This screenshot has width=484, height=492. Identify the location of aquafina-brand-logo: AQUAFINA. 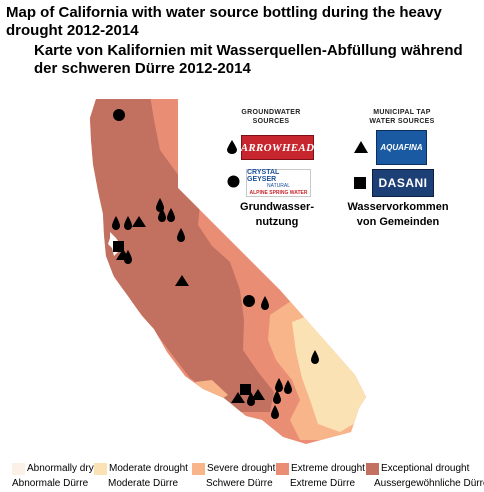
(401, 147).